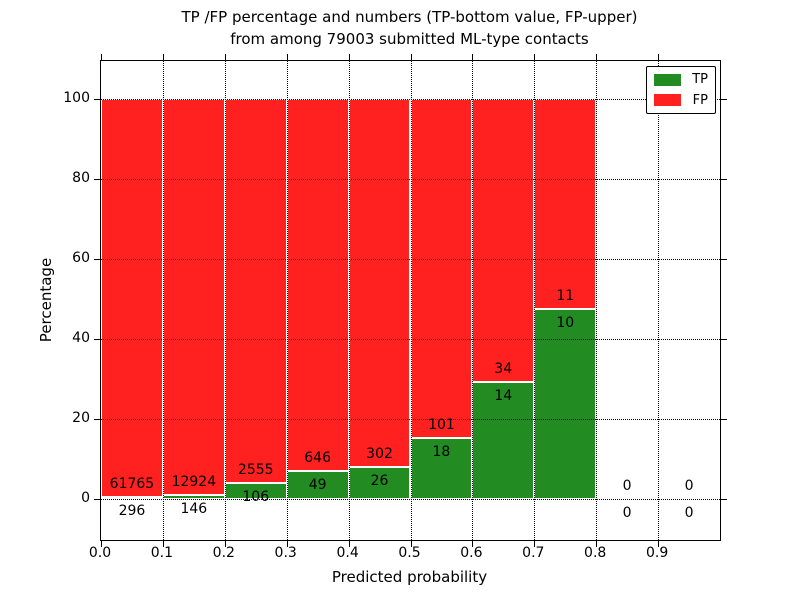  I want to click on x-tick-label: 0.1, so click(162, 553).